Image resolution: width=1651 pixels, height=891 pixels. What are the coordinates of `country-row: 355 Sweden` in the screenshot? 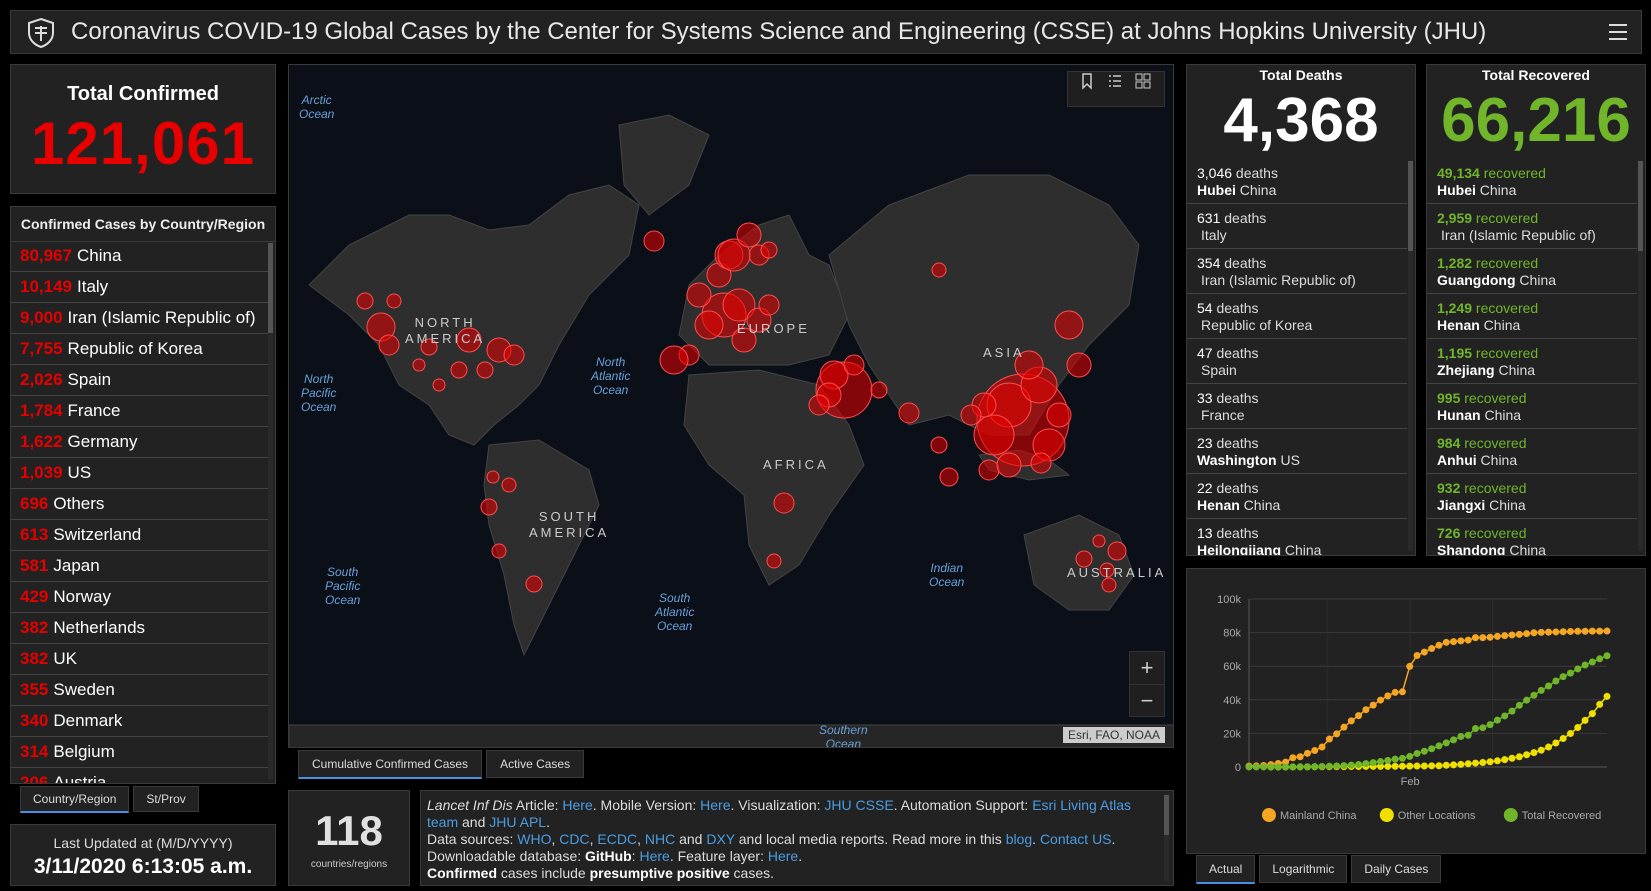 It's located at (140, 690).